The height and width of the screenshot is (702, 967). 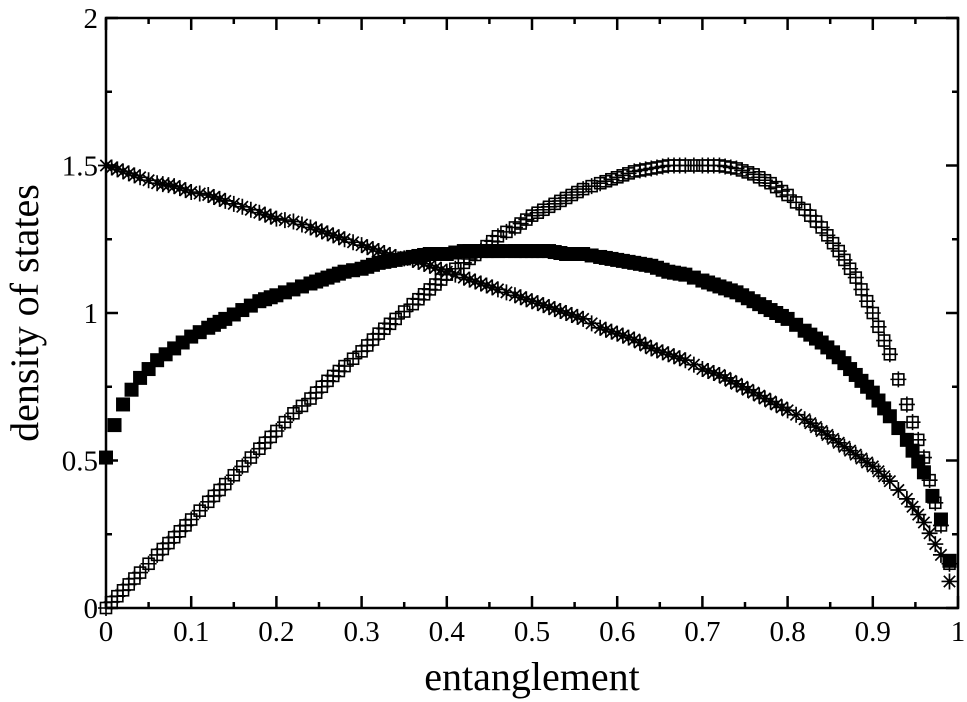 What do you see at coordinates (80, 167) in the screenshot?
I see `y-tick-label: 1.5` at bounding box center [80, 167].